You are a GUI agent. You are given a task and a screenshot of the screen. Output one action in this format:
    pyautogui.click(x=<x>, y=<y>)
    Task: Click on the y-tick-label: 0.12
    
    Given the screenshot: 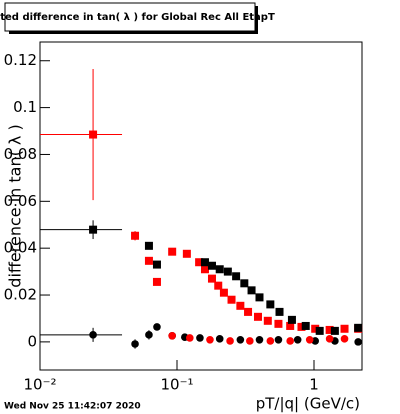 What is the action you would take?
    pyautogui.click(x=20, y=60)
    